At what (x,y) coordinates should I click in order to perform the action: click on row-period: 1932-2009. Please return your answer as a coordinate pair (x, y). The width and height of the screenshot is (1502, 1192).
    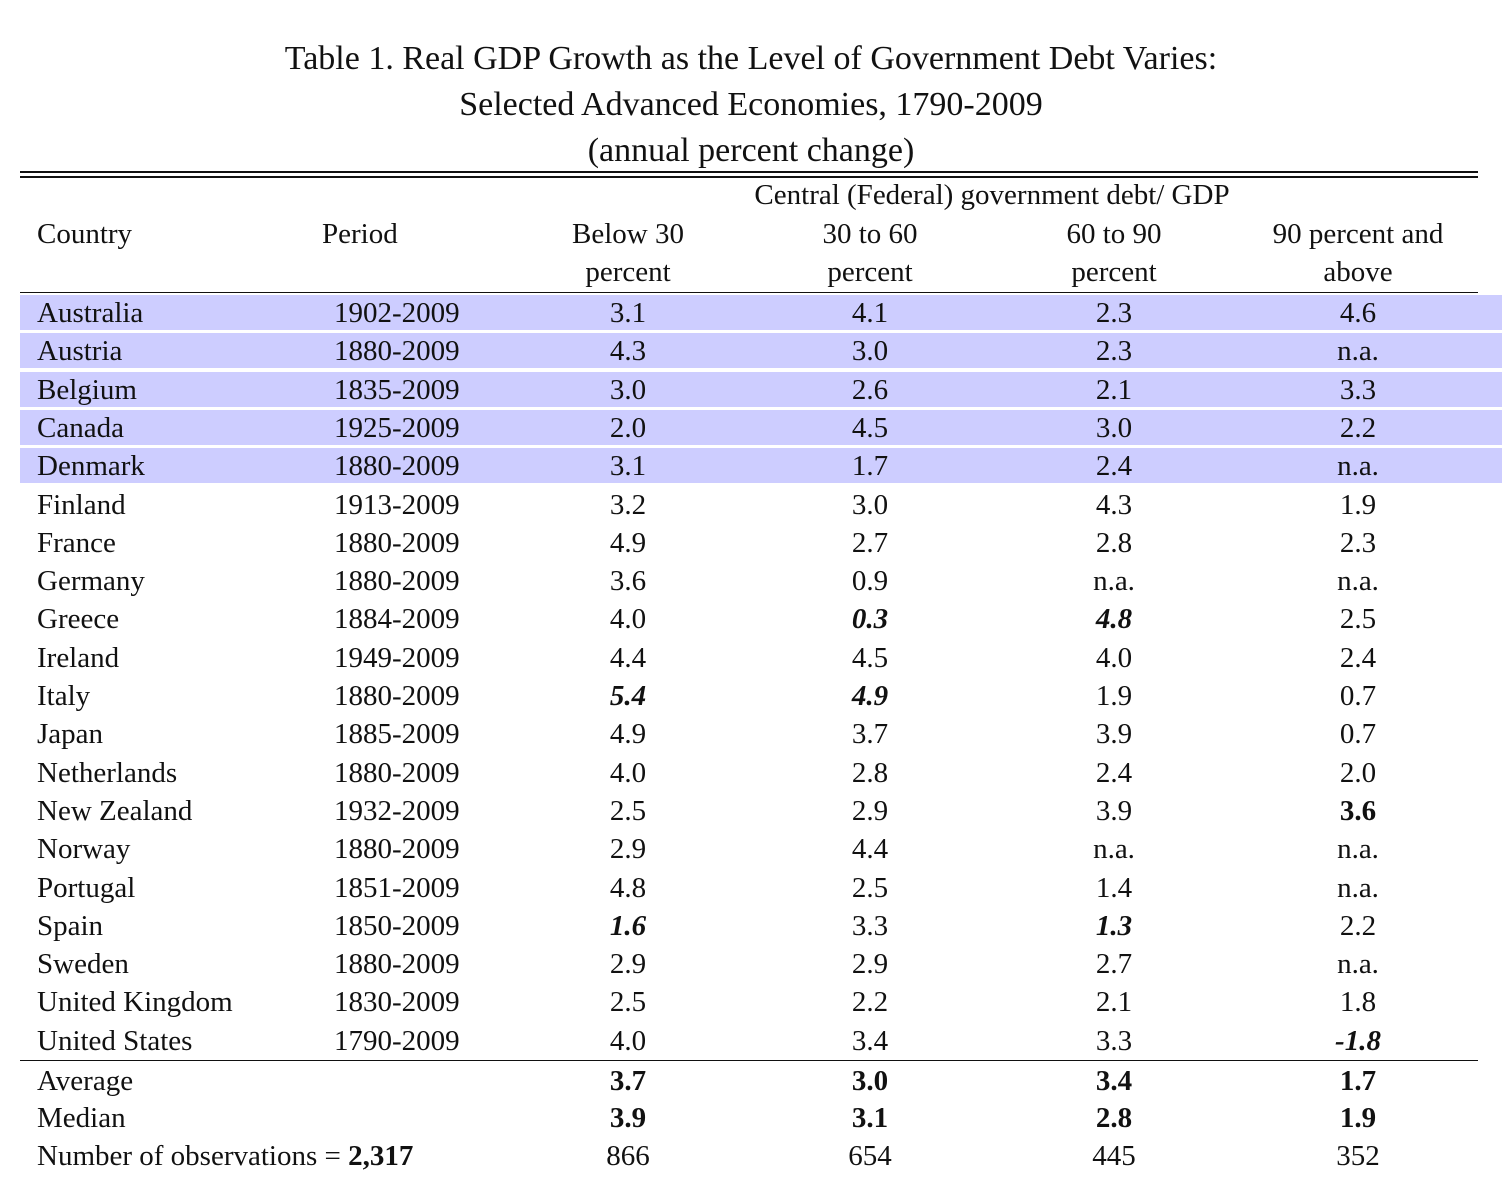
    Looking at the image, I should click on (397, 811).